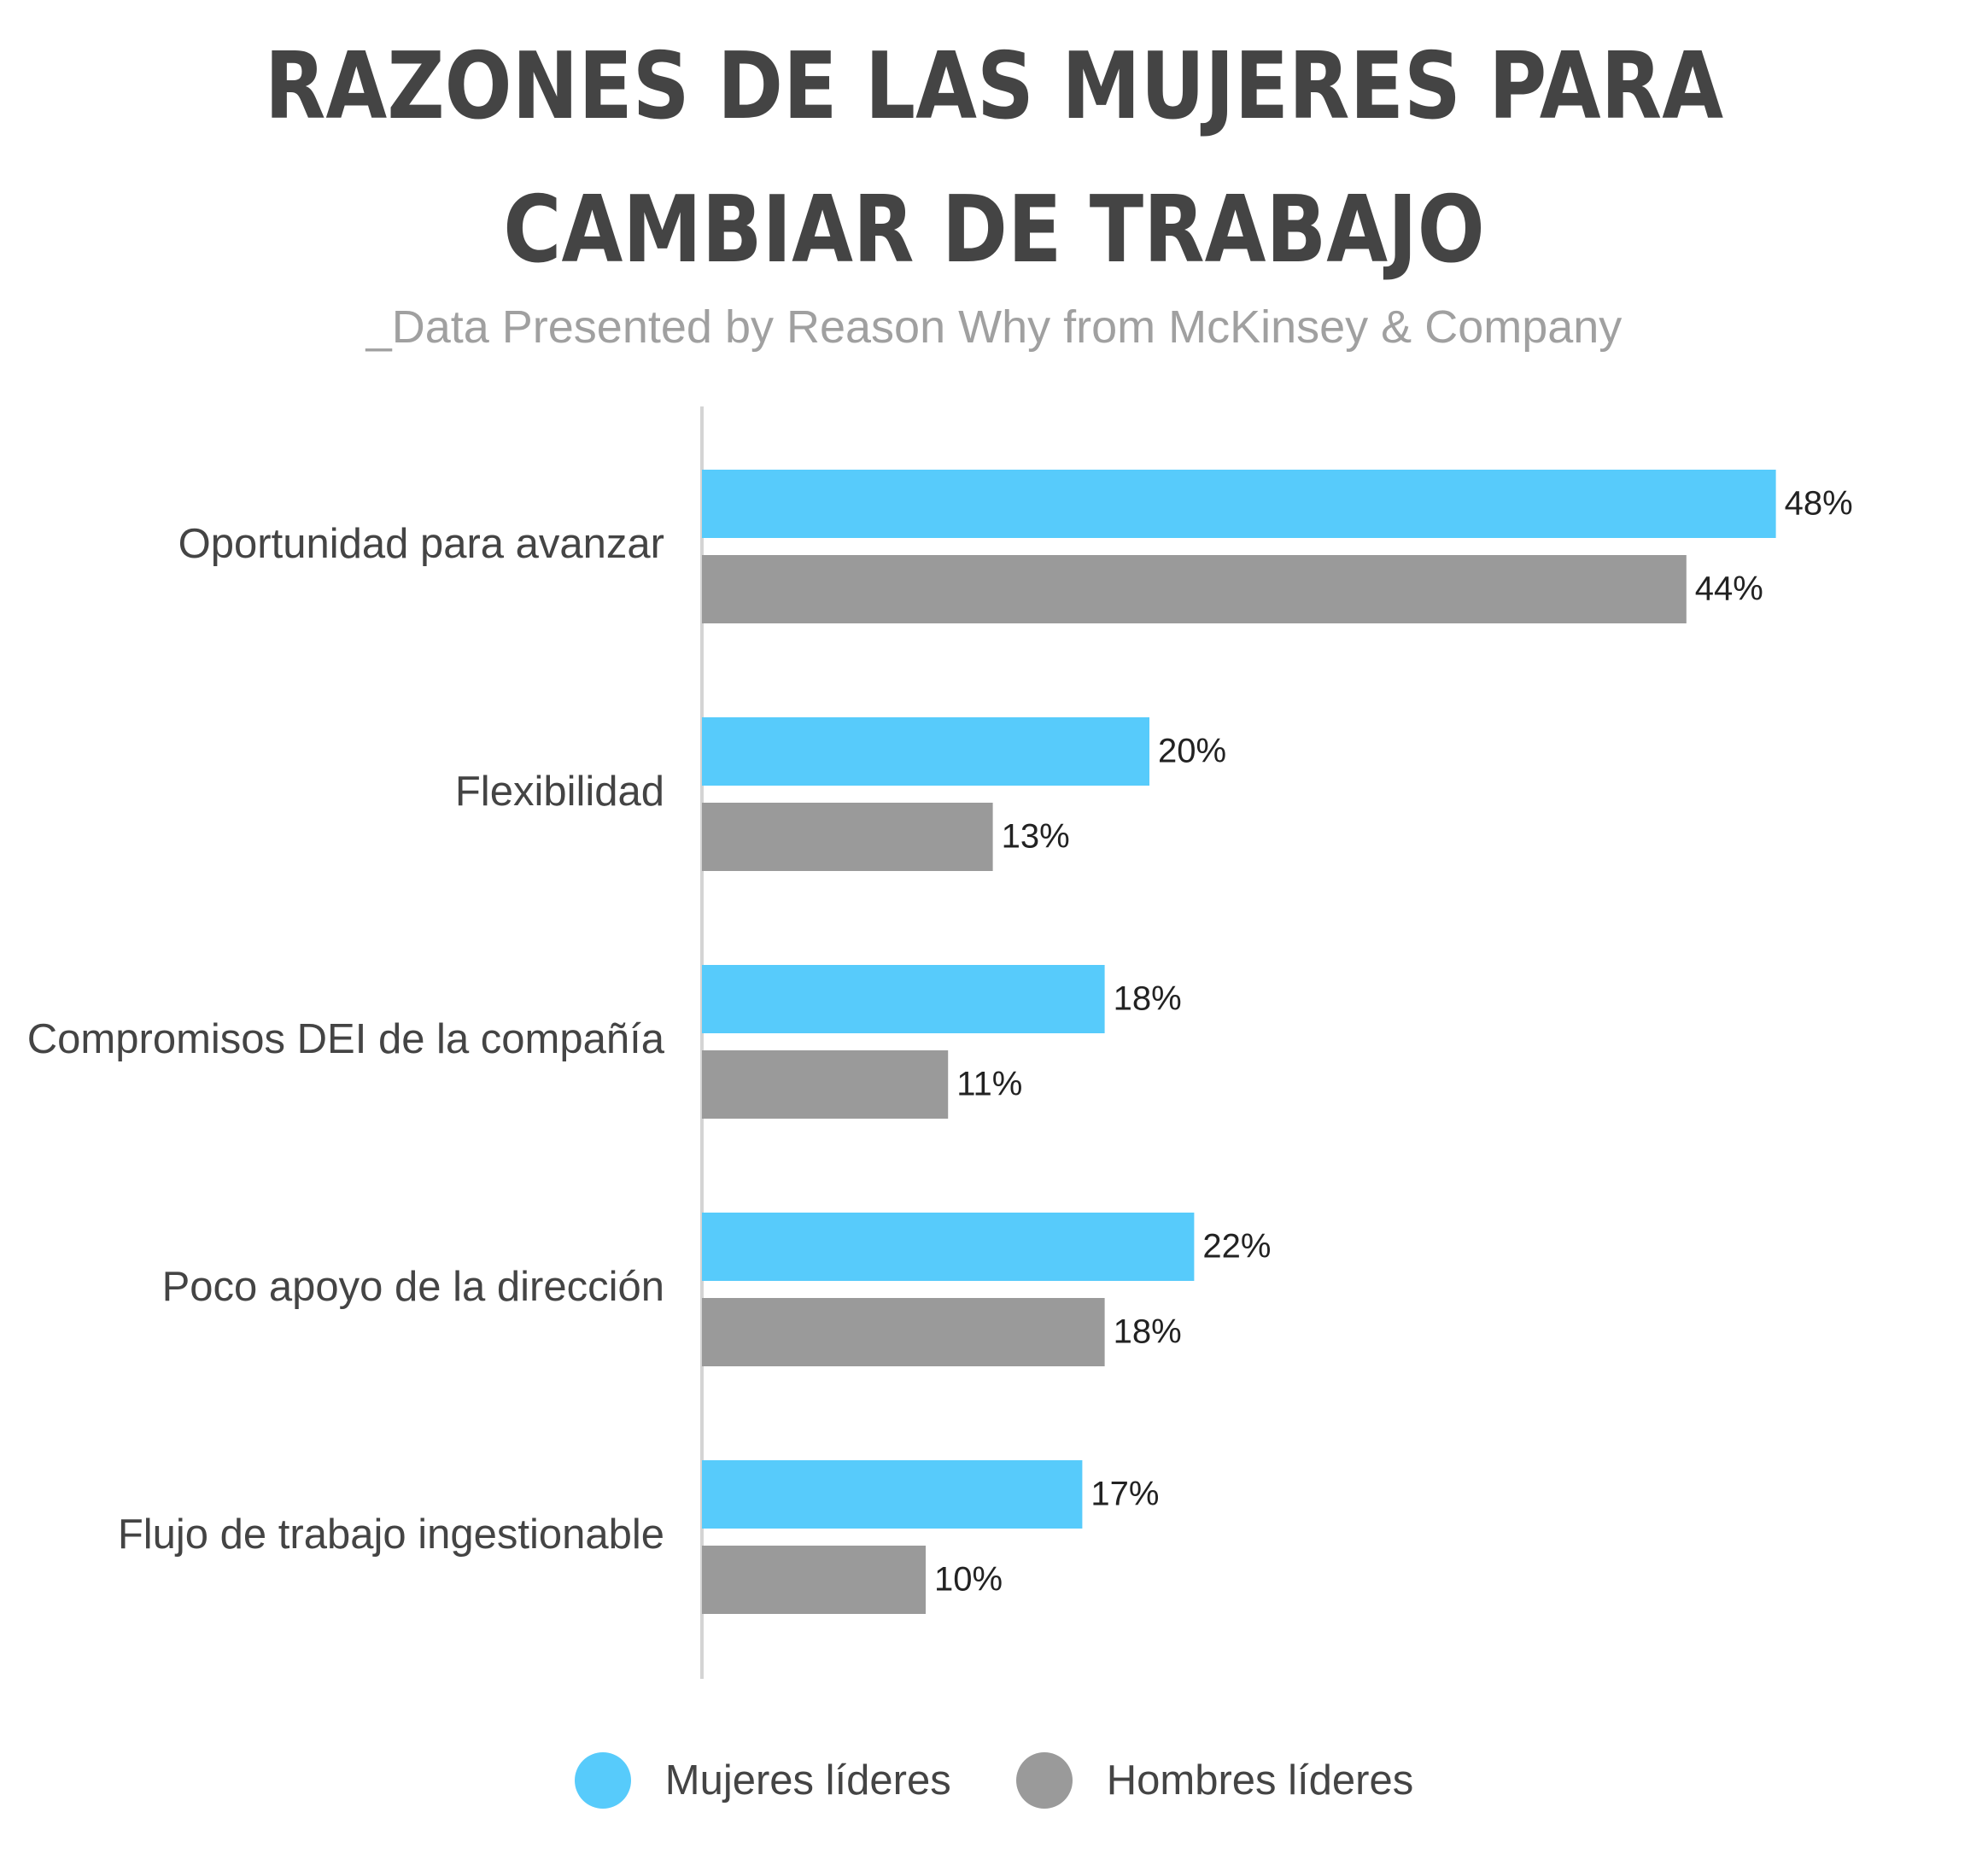 This screenshot has height=1865, width=1988. I want to click on category-label: Flujo de trabajo ingestionable, so click(391, 1534).